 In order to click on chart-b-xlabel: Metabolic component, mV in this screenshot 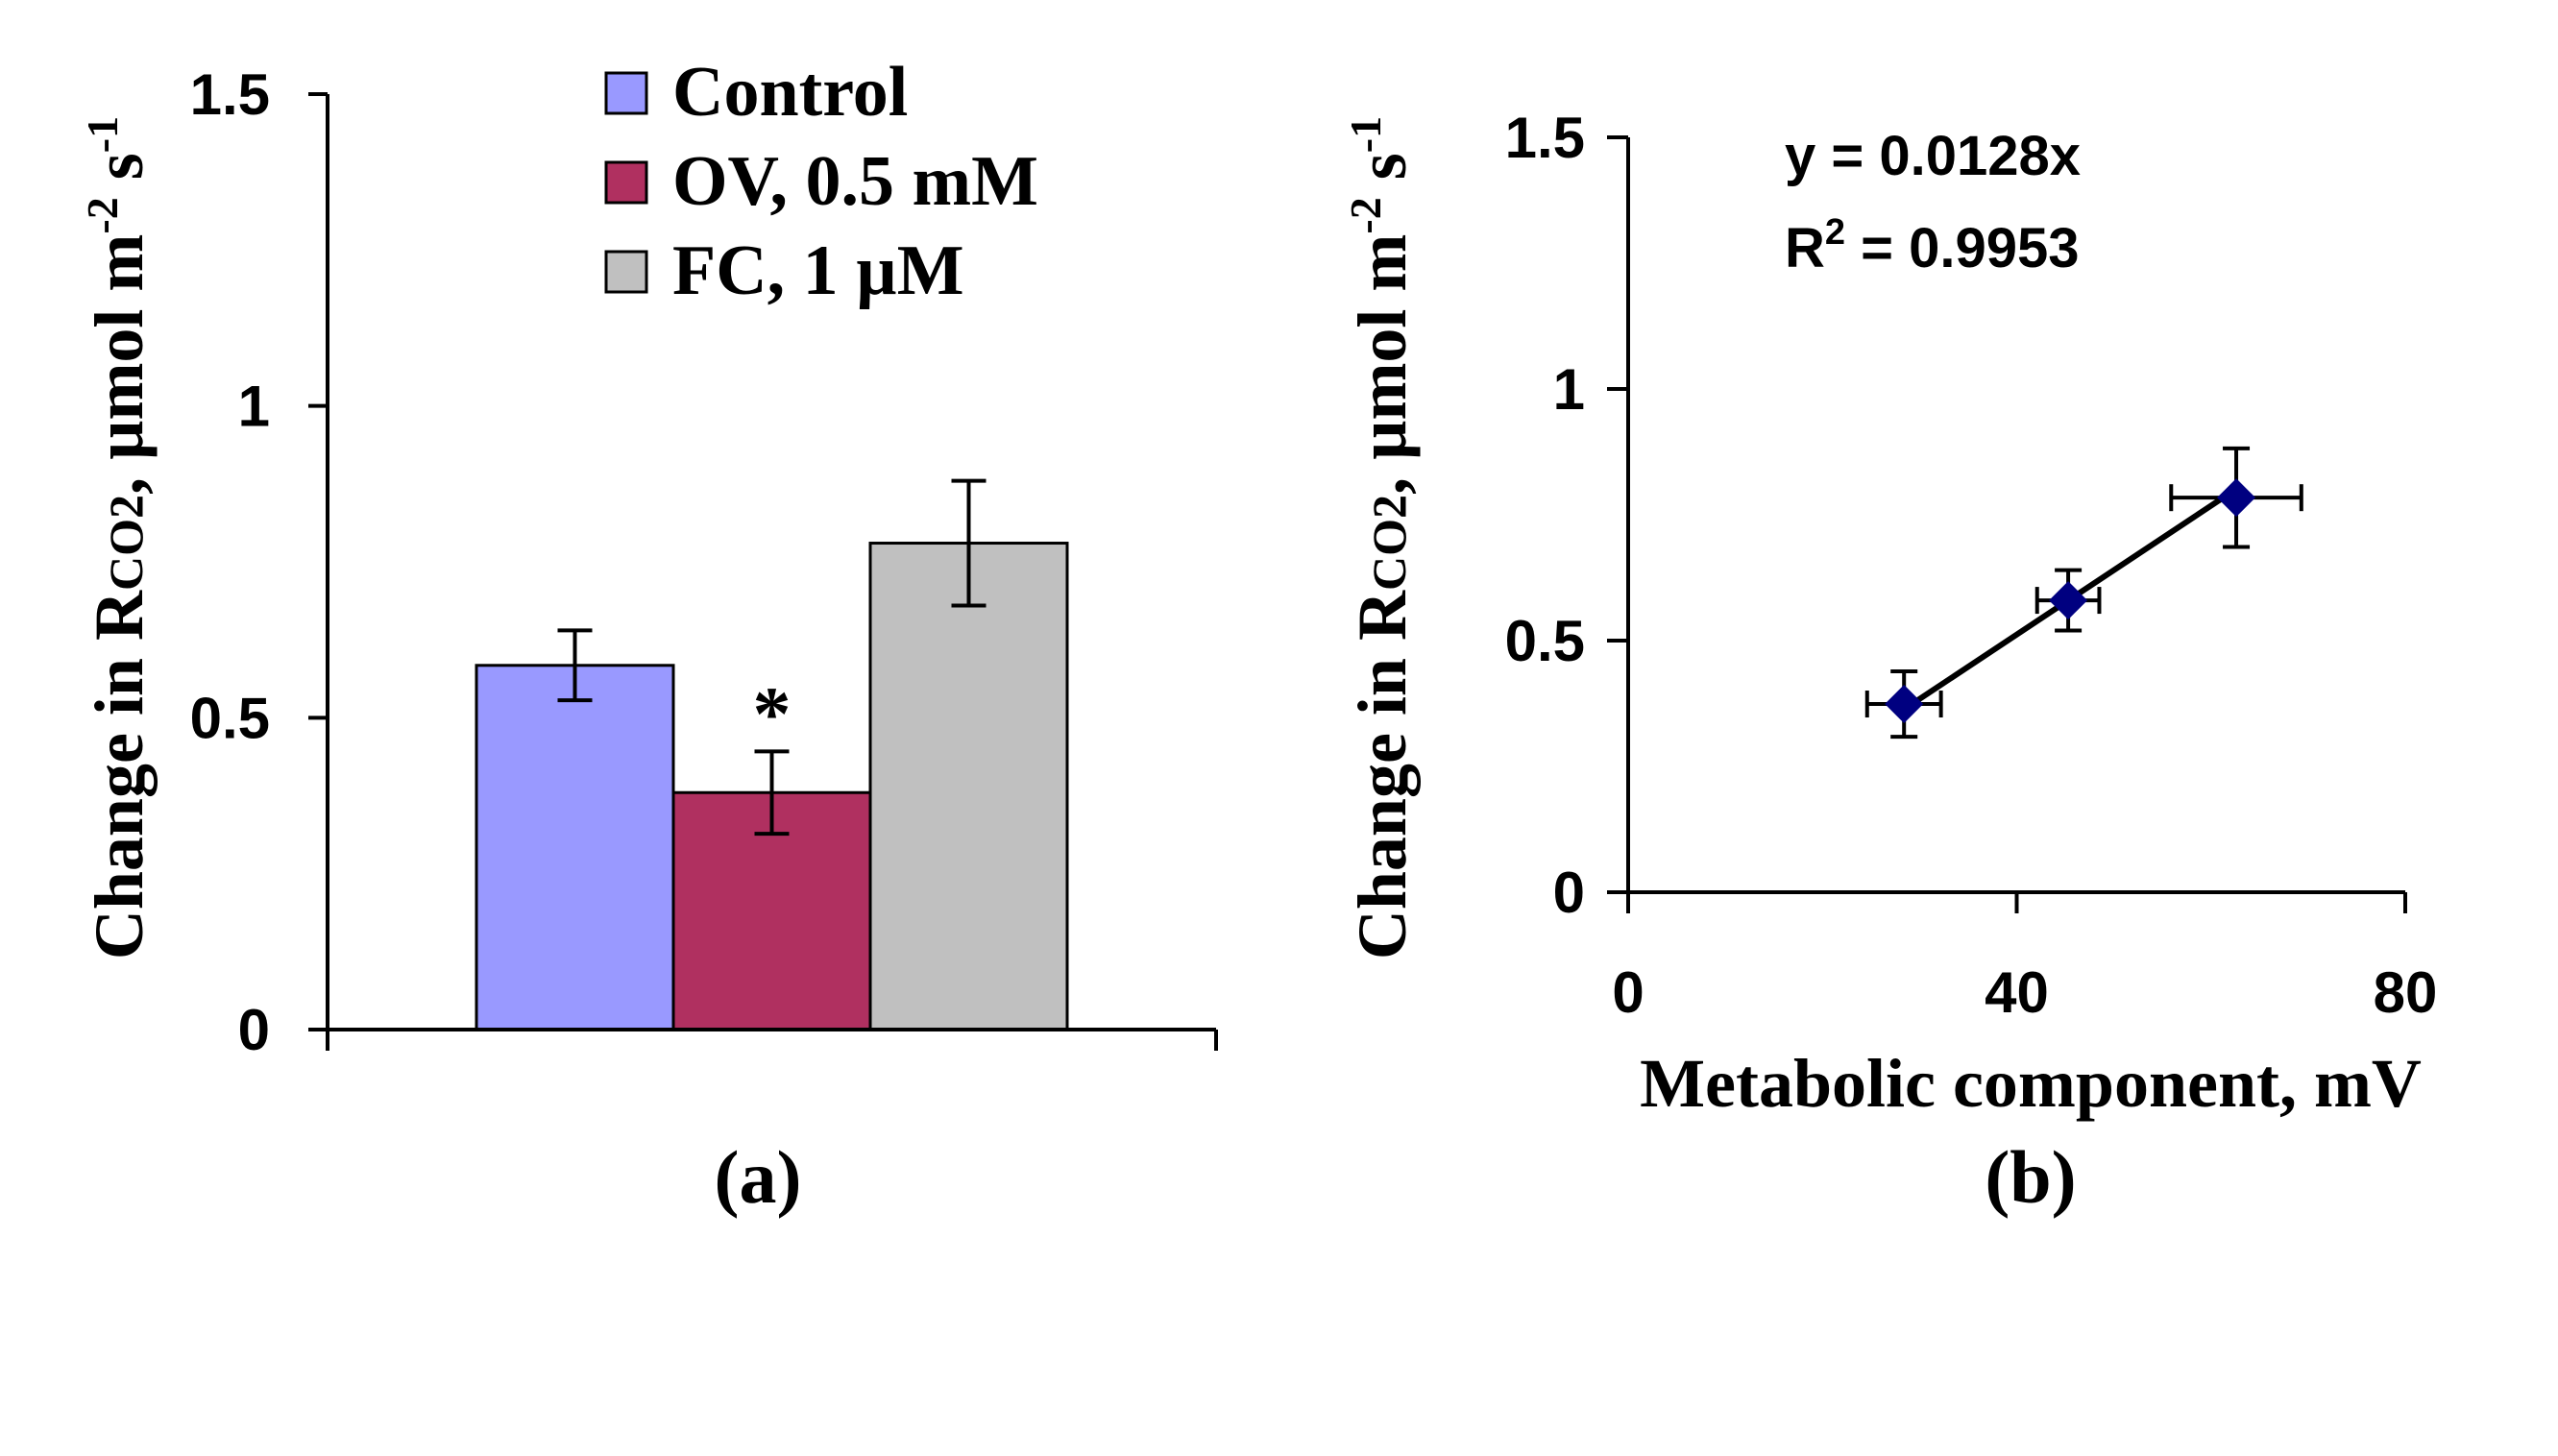, I will do `click(2031, 1083)`.